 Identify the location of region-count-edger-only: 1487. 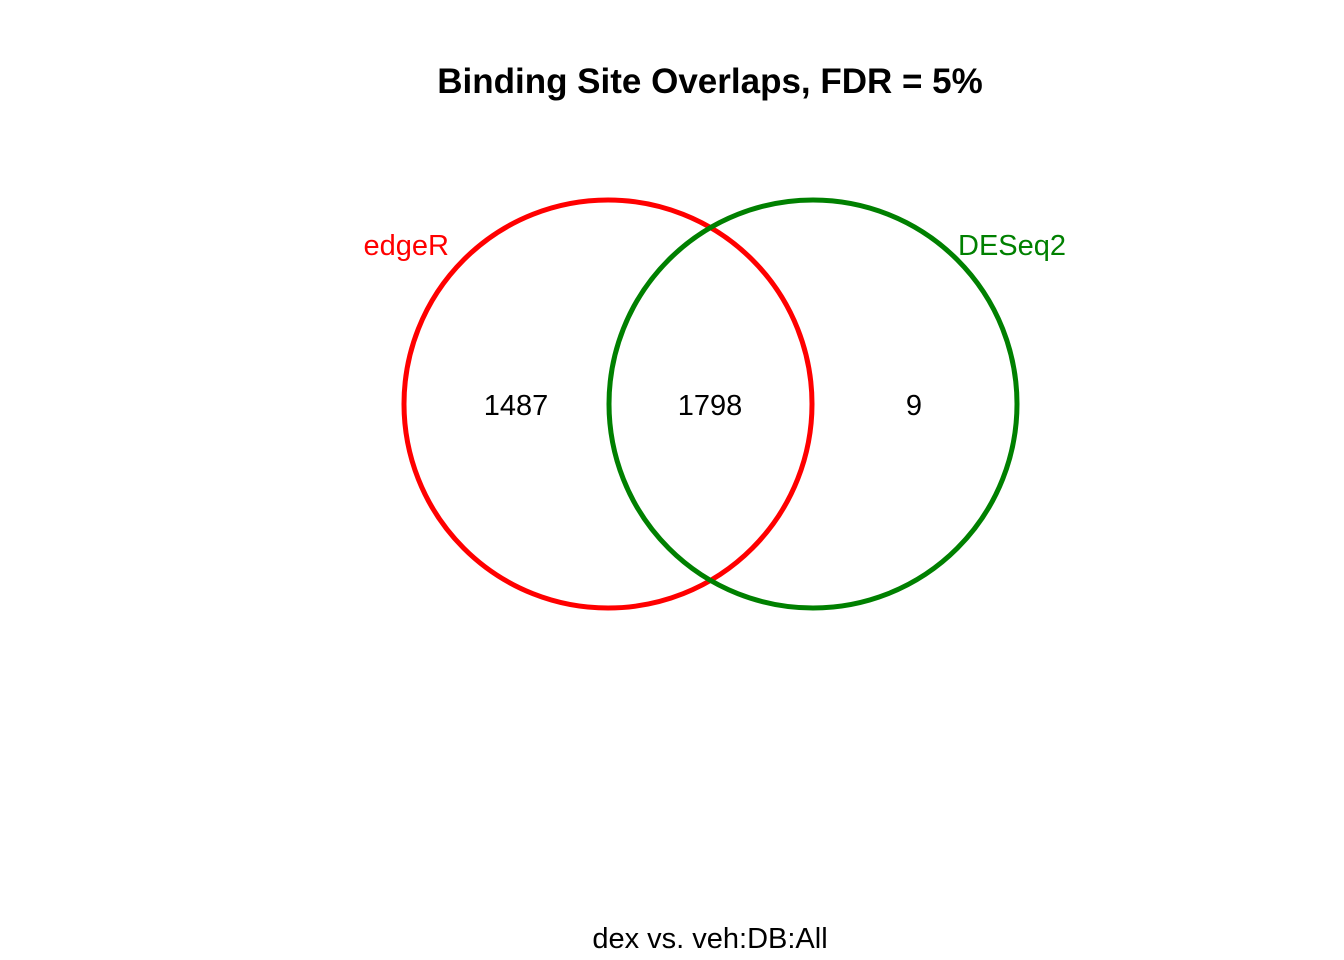
(516, 406).